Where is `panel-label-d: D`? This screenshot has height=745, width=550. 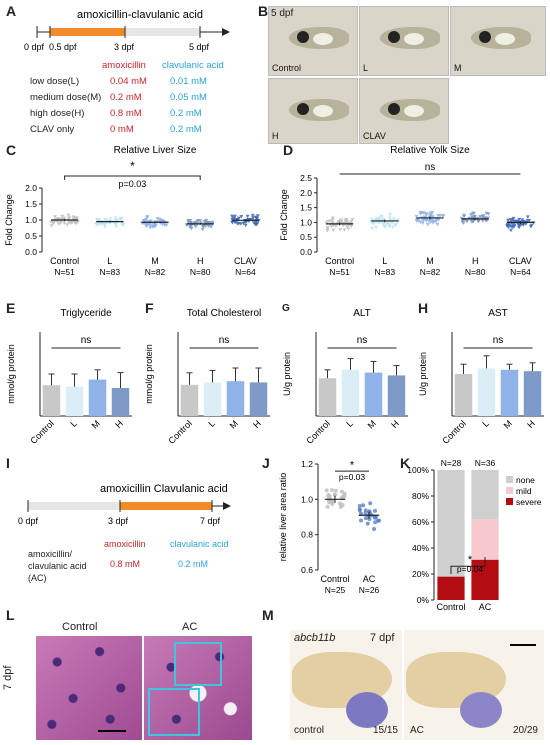
panel-label-d: D is located at coordinates (288, 150).